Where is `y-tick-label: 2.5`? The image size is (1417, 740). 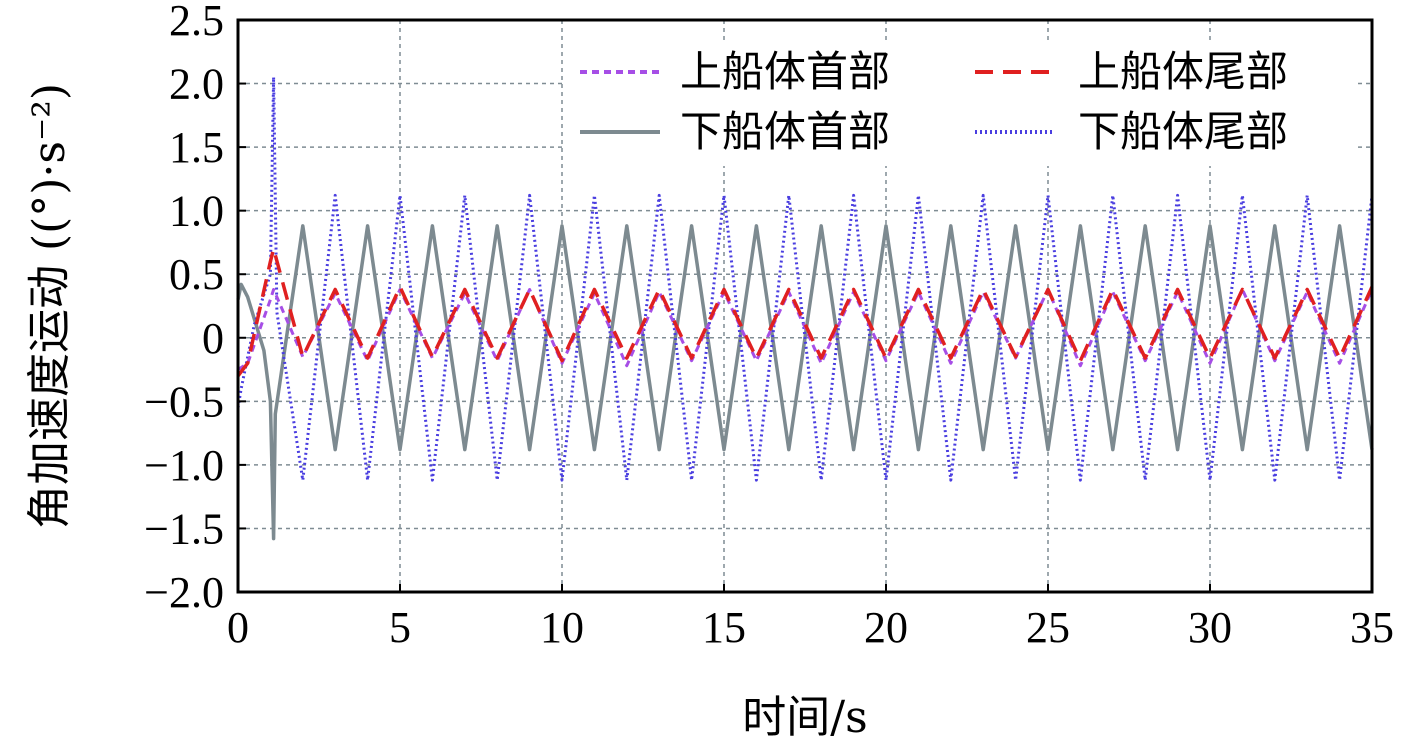 y-tick-label: 2.5 is located at coordinates (196, 22).